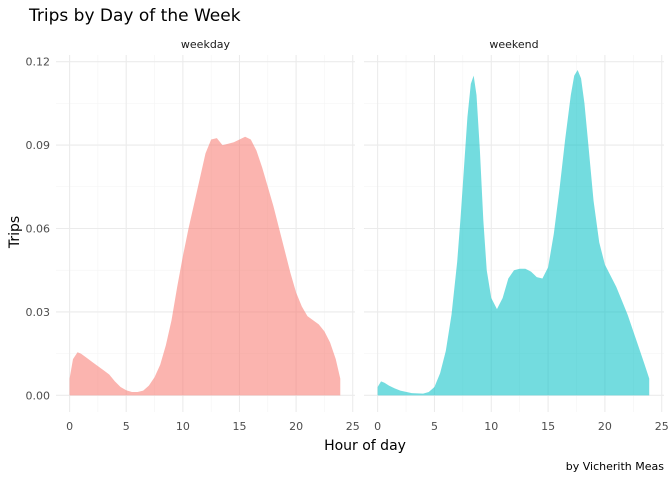 The width and height of the screenshot is (672, 480). I want to click on y-tick-label: 0.06, so click(38, 228).